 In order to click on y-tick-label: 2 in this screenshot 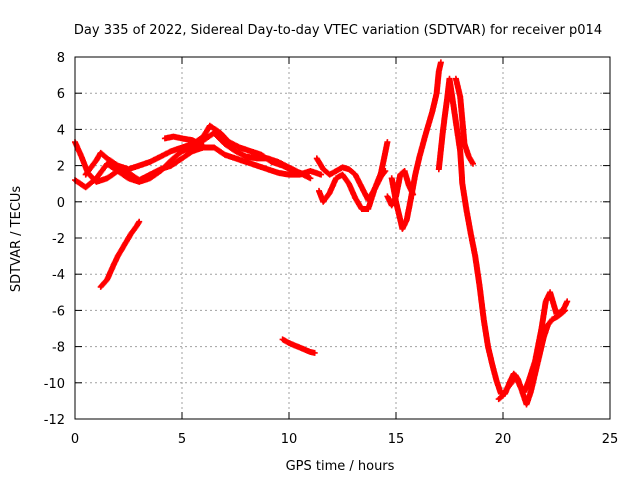, I will do `click(61, 167)`.